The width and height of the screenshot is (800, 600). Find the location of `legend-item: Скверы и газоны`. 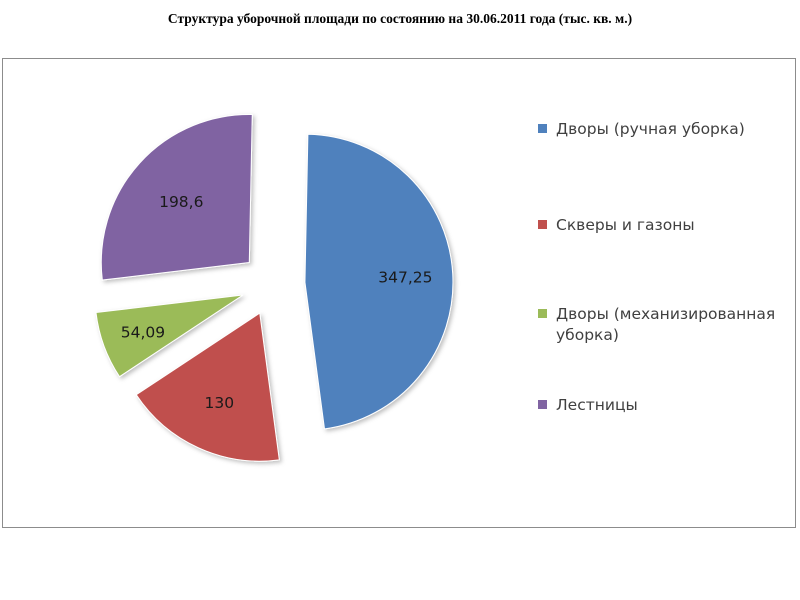

legend-item: Скверы и газоны is located at coordinates (657, 225).